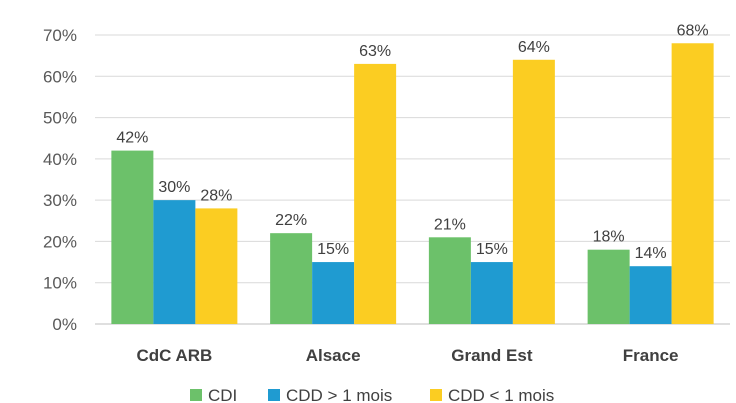 This screenshot has height=403, width=736. Describe the element at coordinates (651, 355) in the screenshot. I see `x-tick-label: France` at that location.